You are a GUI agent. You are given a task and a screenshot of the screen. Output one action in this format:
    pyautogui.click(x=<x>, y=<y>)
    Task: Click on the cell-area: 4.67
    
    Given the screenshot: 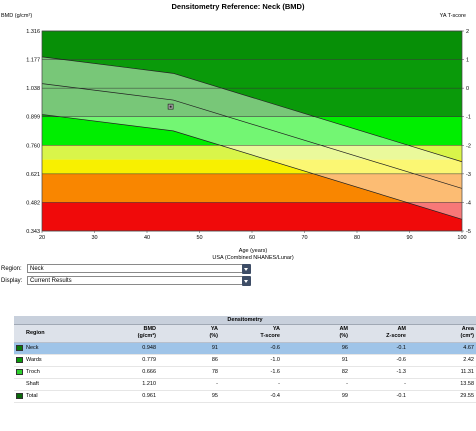 What is the action you would take?
    pyautogui.click(x=468, y=348)
    